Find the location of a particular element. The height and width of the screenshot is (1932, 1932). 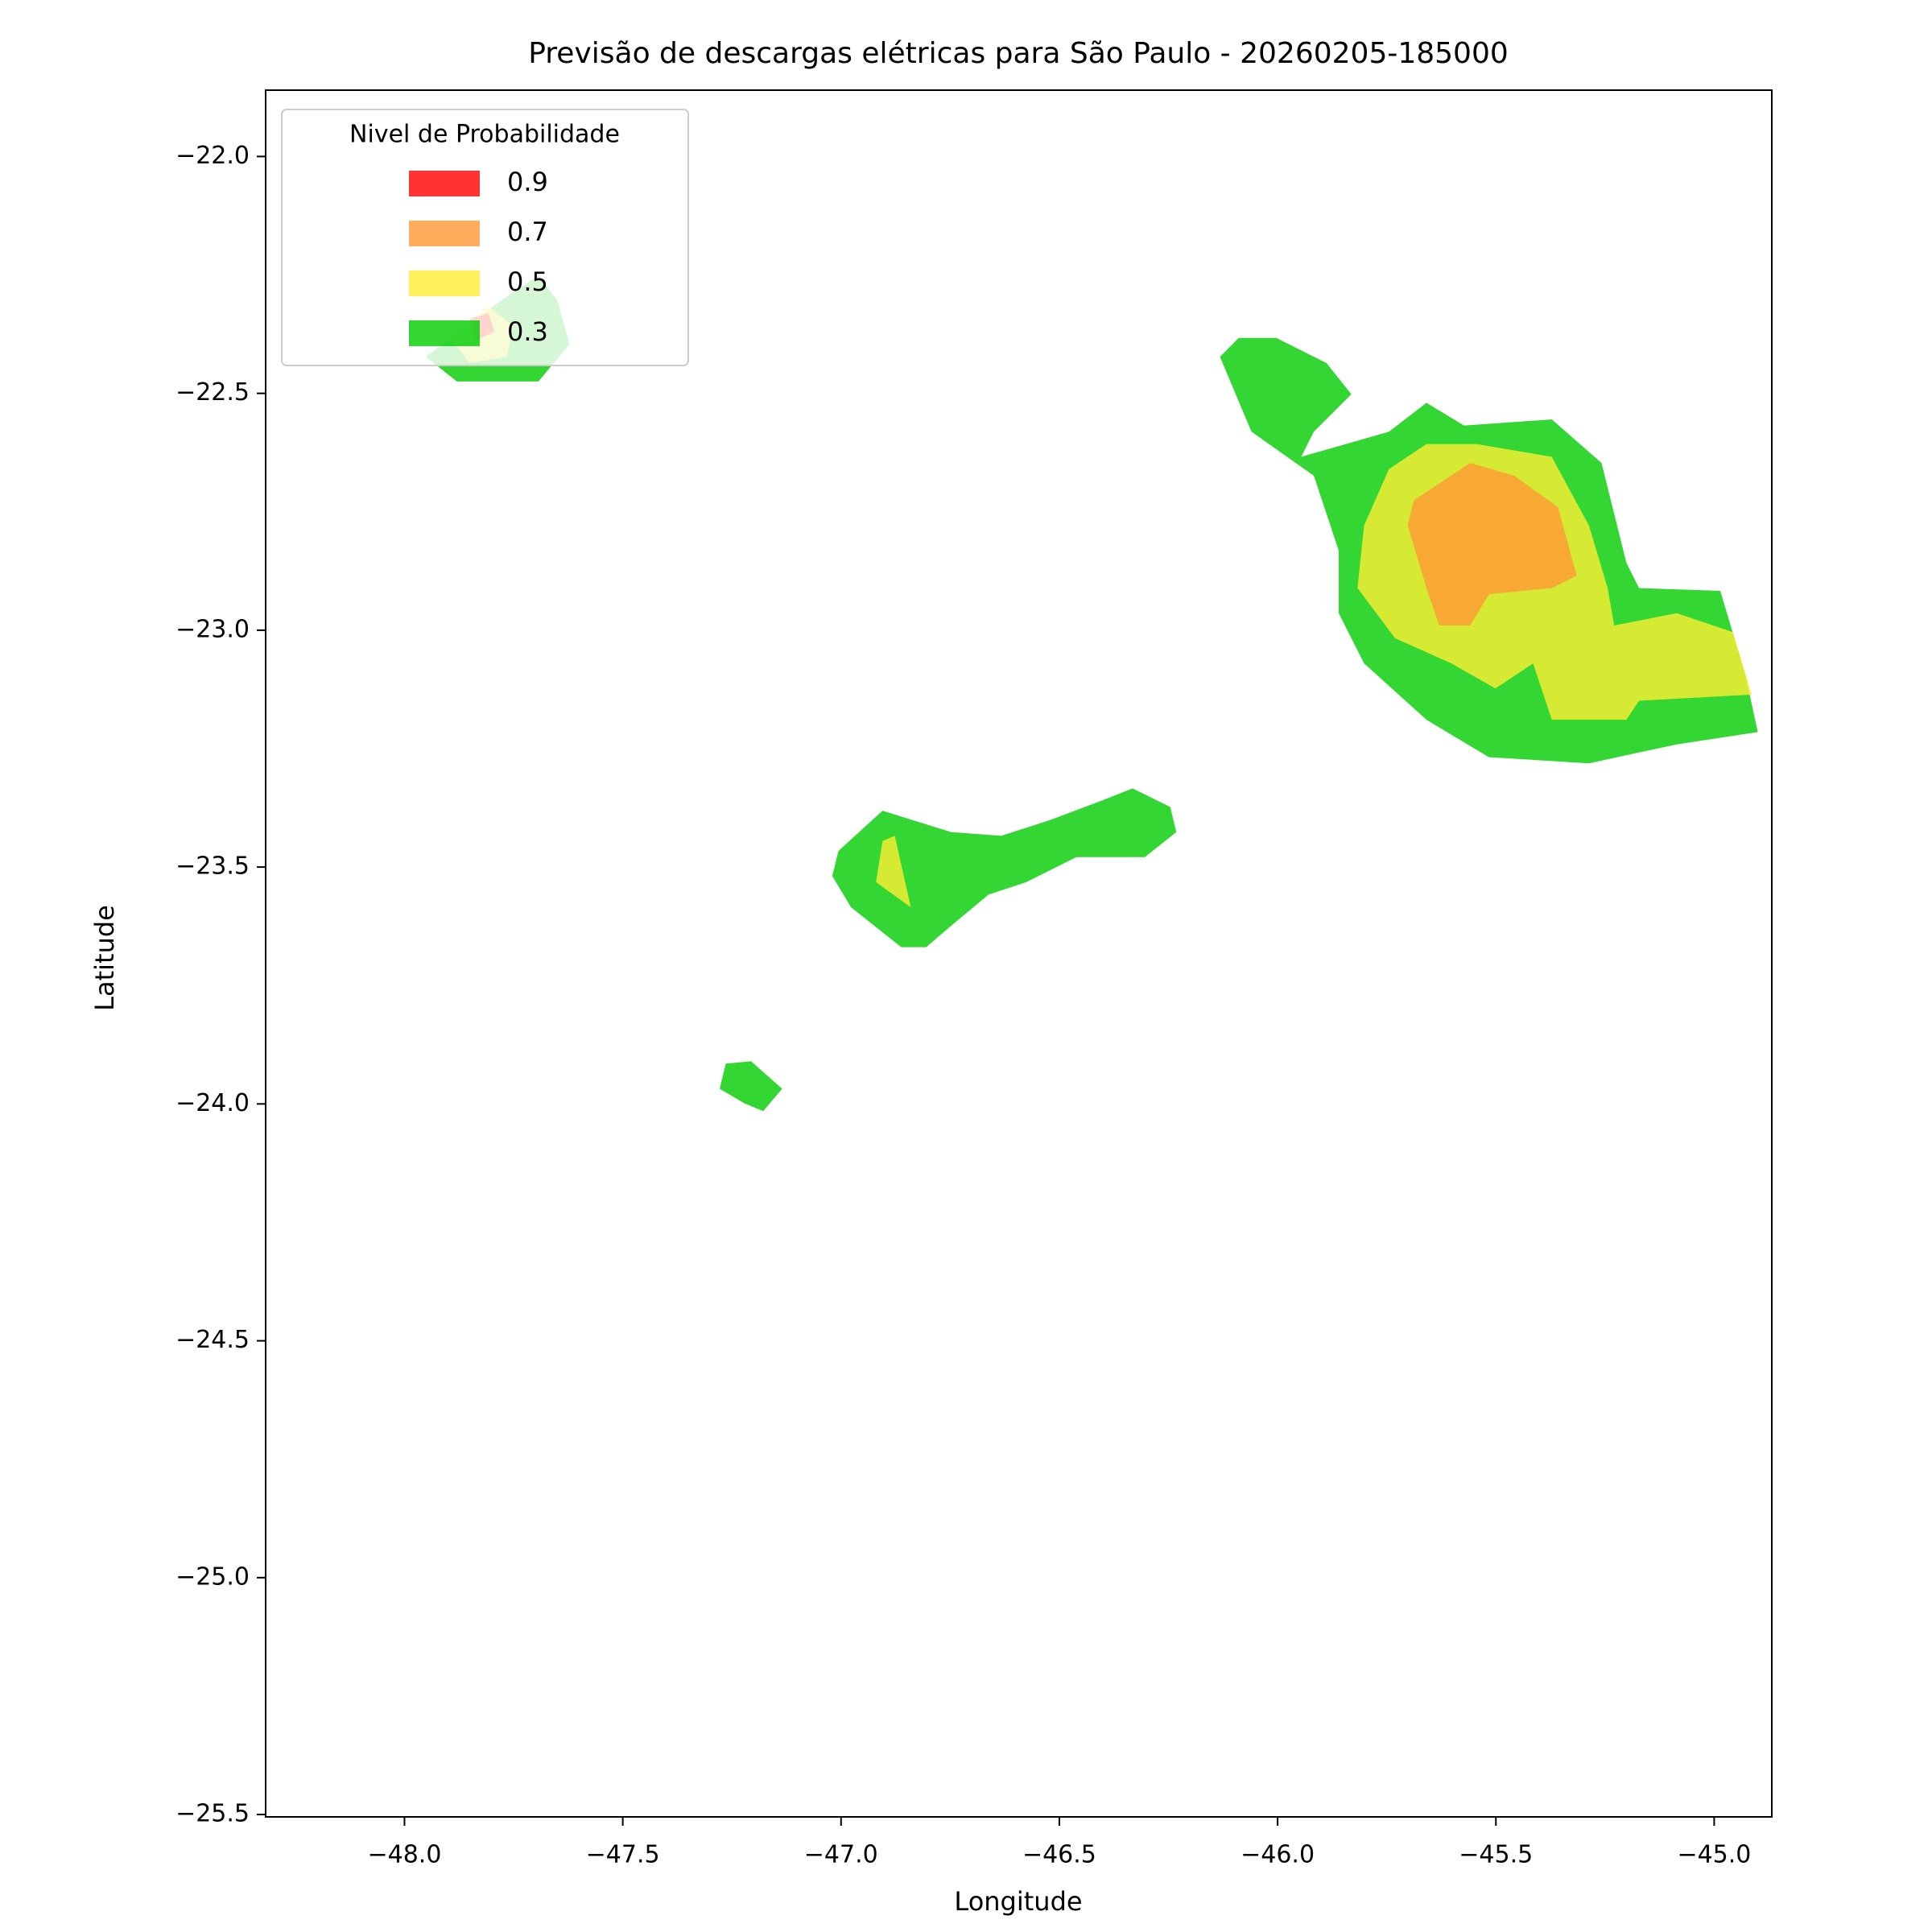

legend-label: 0.7 is located at coordinates (527, 232).